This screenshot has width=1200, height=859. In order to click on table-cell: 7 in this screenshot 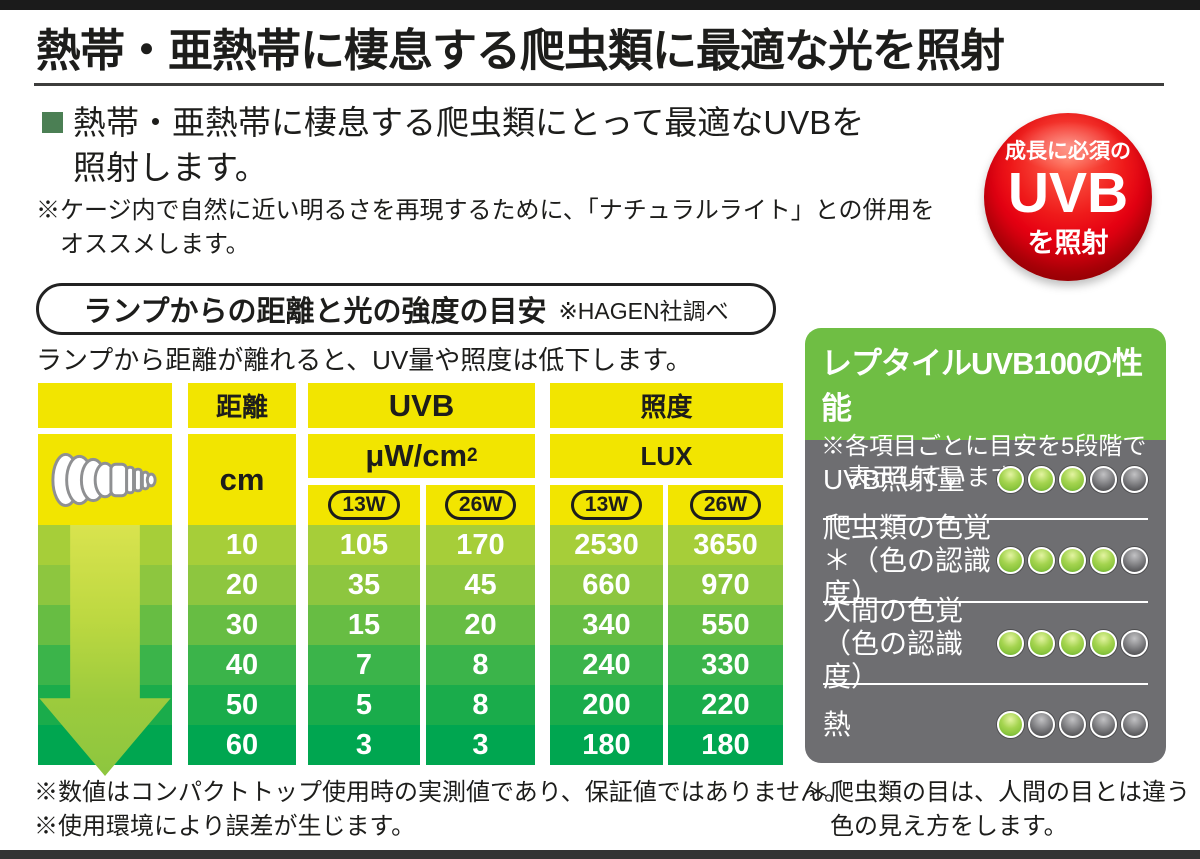, I will do `click(364, 665)`.